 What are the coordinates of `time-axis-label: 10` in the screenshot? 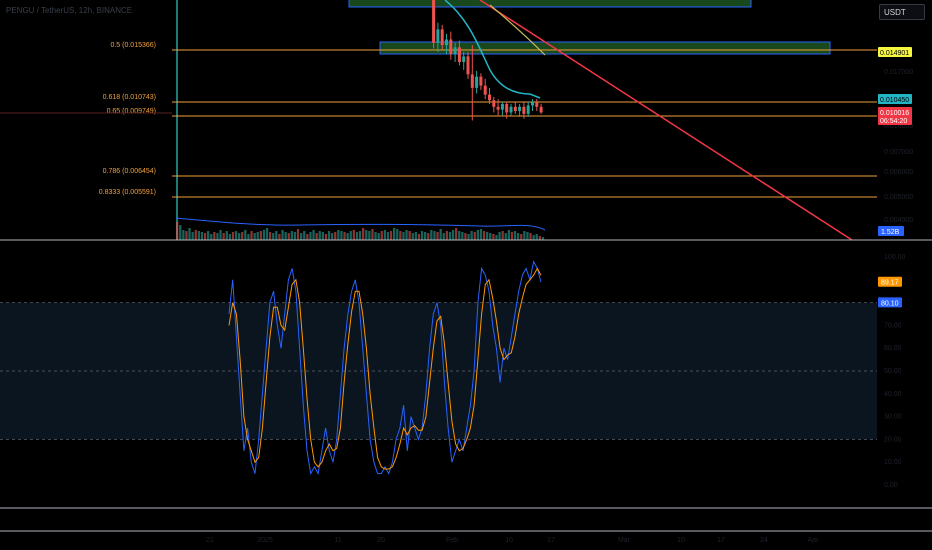 It's located at (681, 540).